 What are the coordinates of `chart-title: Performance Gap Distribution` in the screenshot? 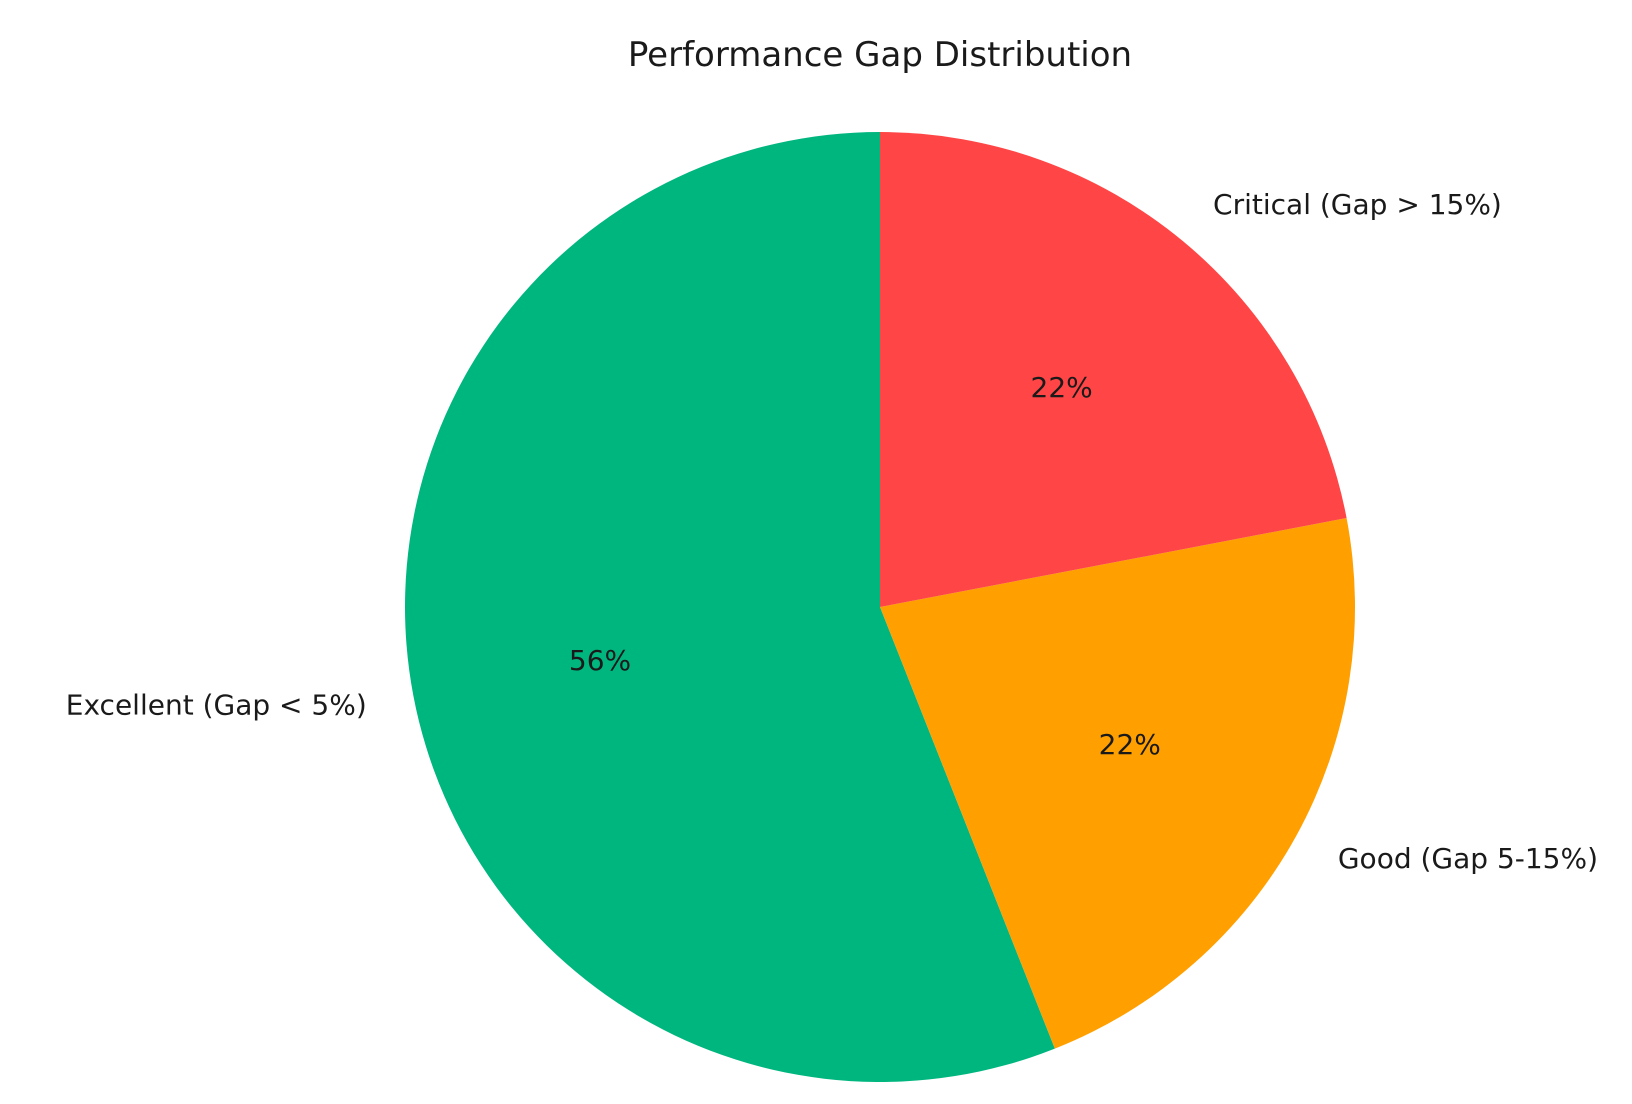 It's located at (880, 55).